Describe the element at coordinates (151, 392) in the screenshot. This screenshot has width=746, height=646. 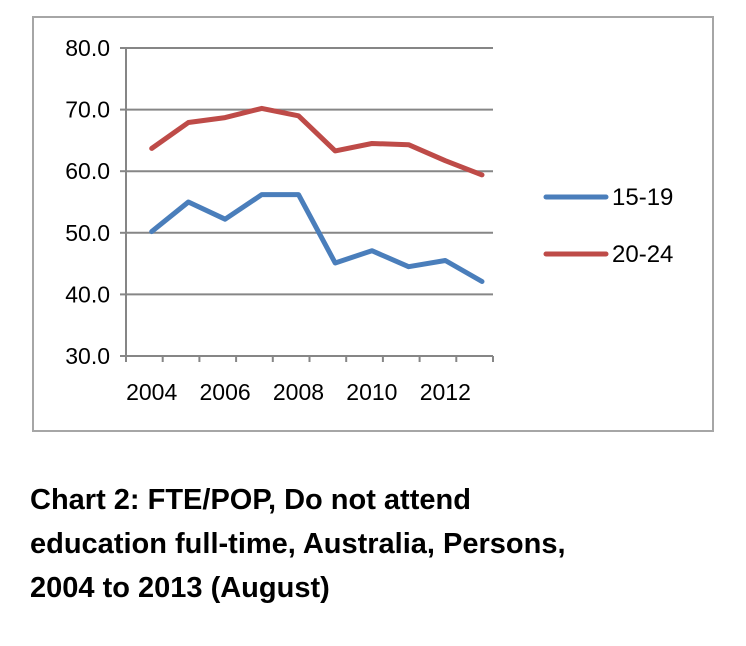
I see `x-tick-label-0: 2004` at that location.